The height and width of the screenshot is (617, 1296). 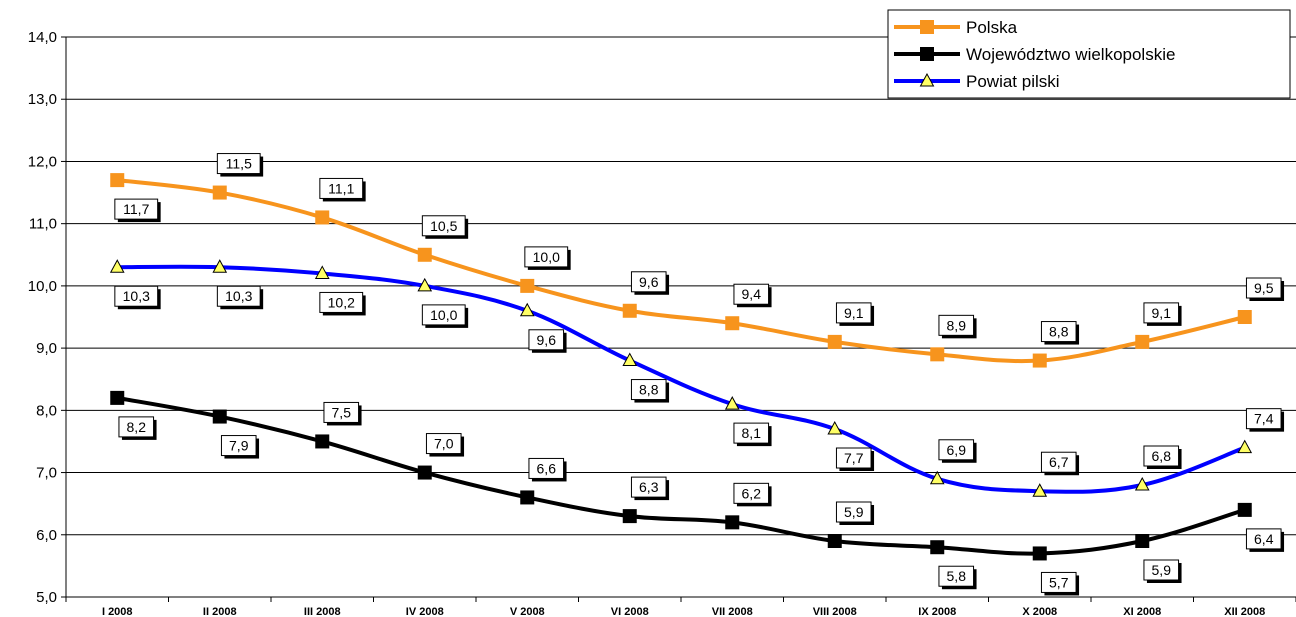 I want to click on data-label-text: 9,4, so click(x=752, y=294).